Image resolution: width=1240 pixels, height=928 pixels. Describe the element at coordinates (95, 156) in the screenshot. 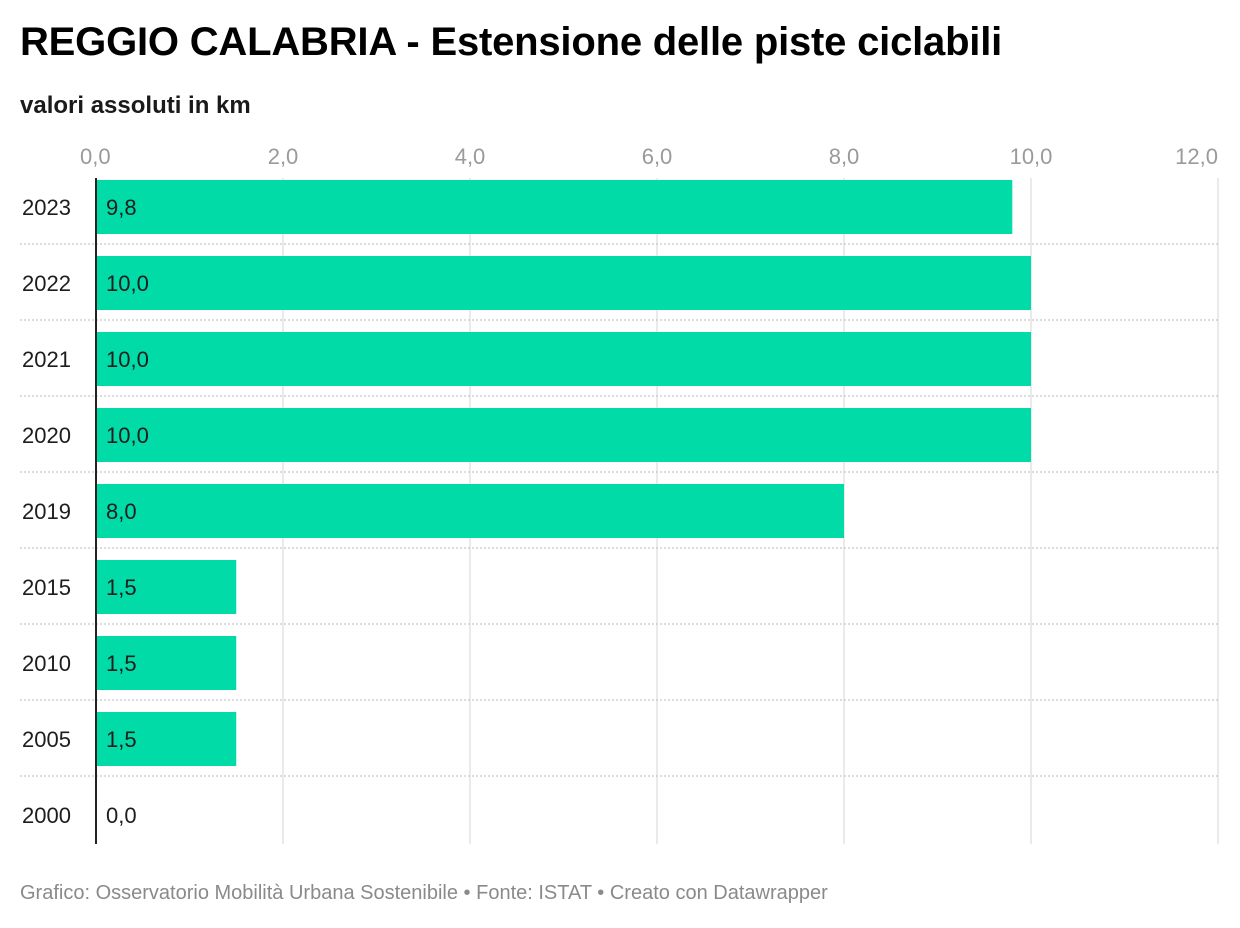

I see `x-tick-label: 0,0` at that location.